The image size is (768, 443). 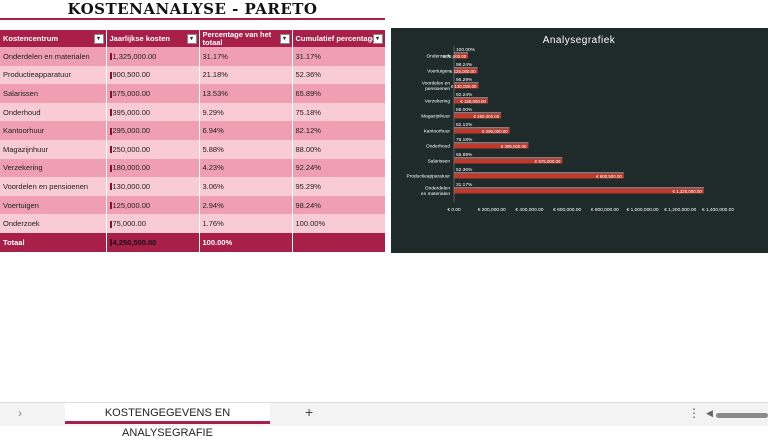 What do you see at coordinates (246, 75) in the screenshot?
I see `cell-percentage: 21.18%` at bounding box center [246, 75].